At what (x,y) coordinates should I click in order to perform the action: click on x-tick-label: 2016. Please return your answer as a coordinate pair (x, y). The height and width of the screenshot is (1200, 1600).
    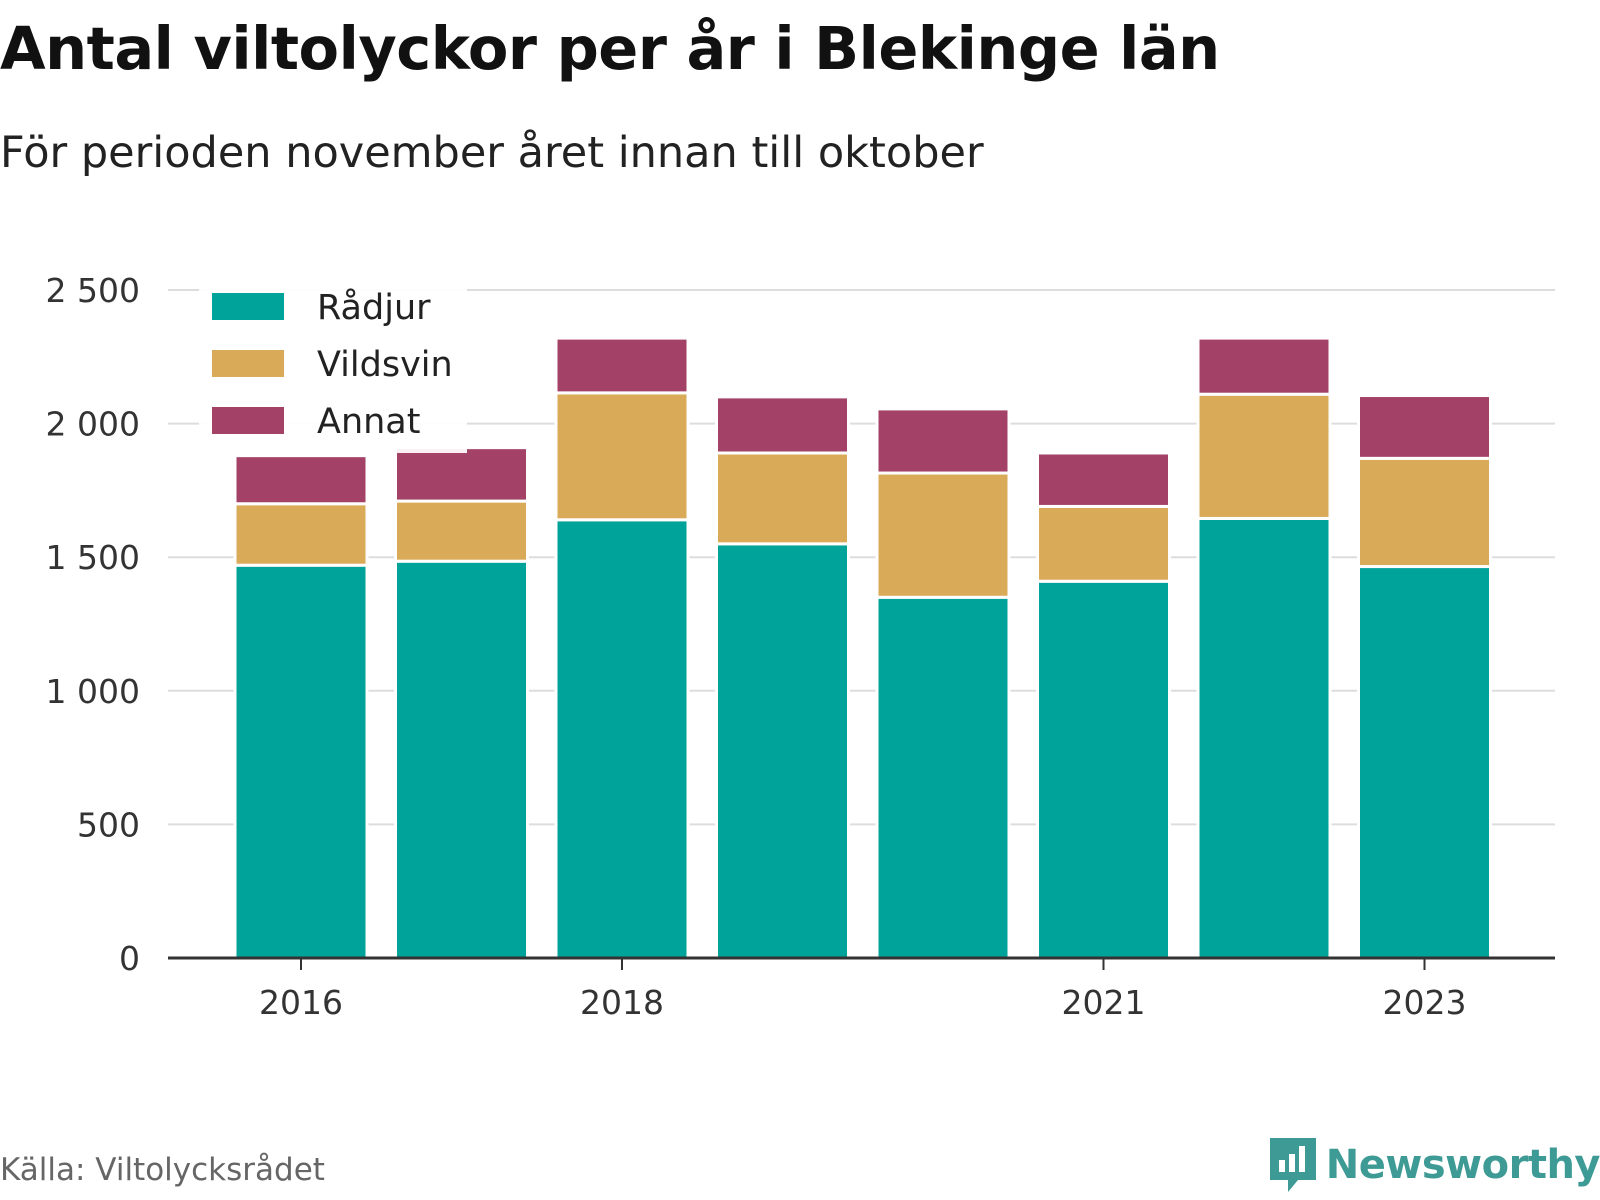
    Looking at the image, I should click on (301, 1002).